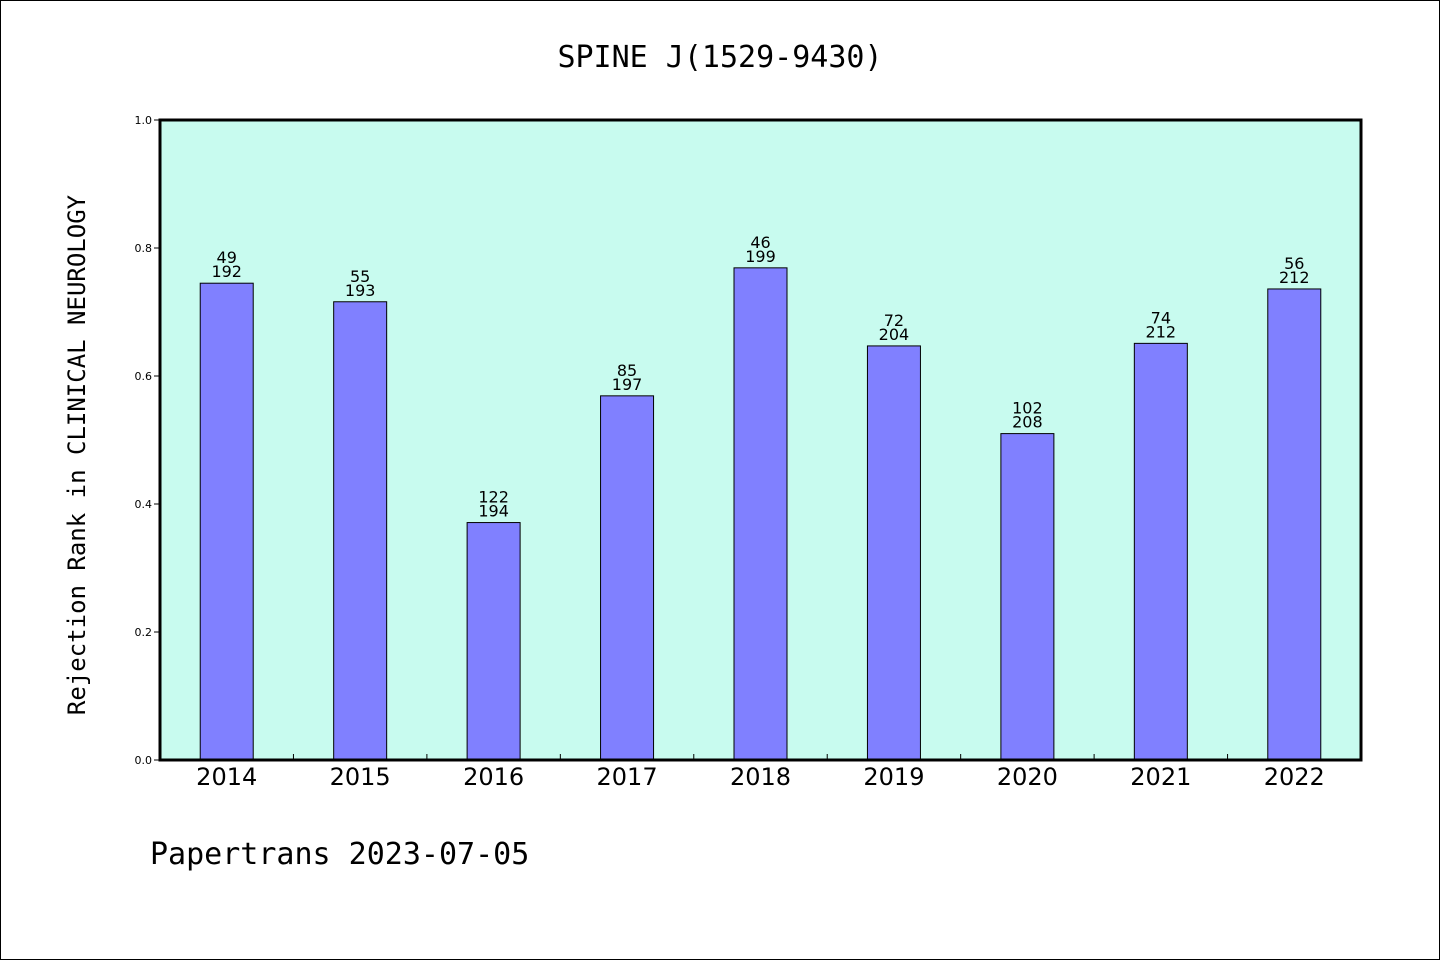 The image size is (1440, 960). What do you see at coordinates (1027, 777) in the screenshot?
I see `x-tick-label: 2020` at bounding box center [1027, 777].